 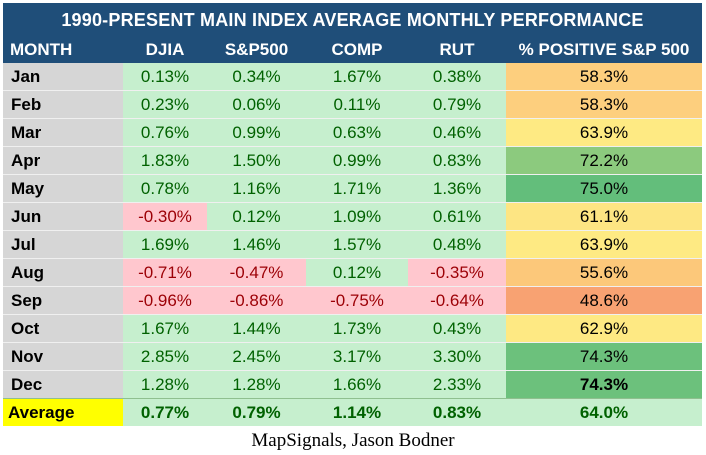 What do you see at coordinates (604, 160) in the screenshot?
I see `cell-pct-positive: 72.2%` at bounding box center [604, 160].